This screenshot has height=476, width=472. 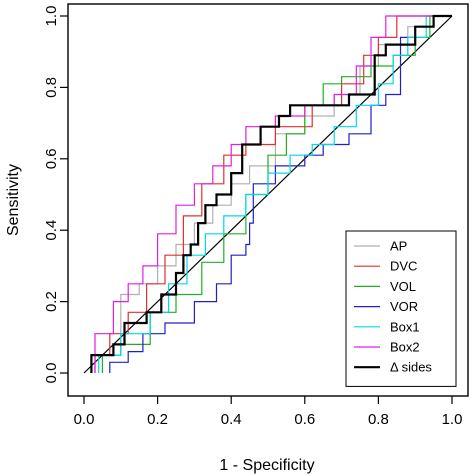 What do you see at coordinates (268, 412) in the screenshot?
I see `x-axis: 0.0 0.2 0.4 0.6 0.8 1.0` at bounding box center [268, 412].